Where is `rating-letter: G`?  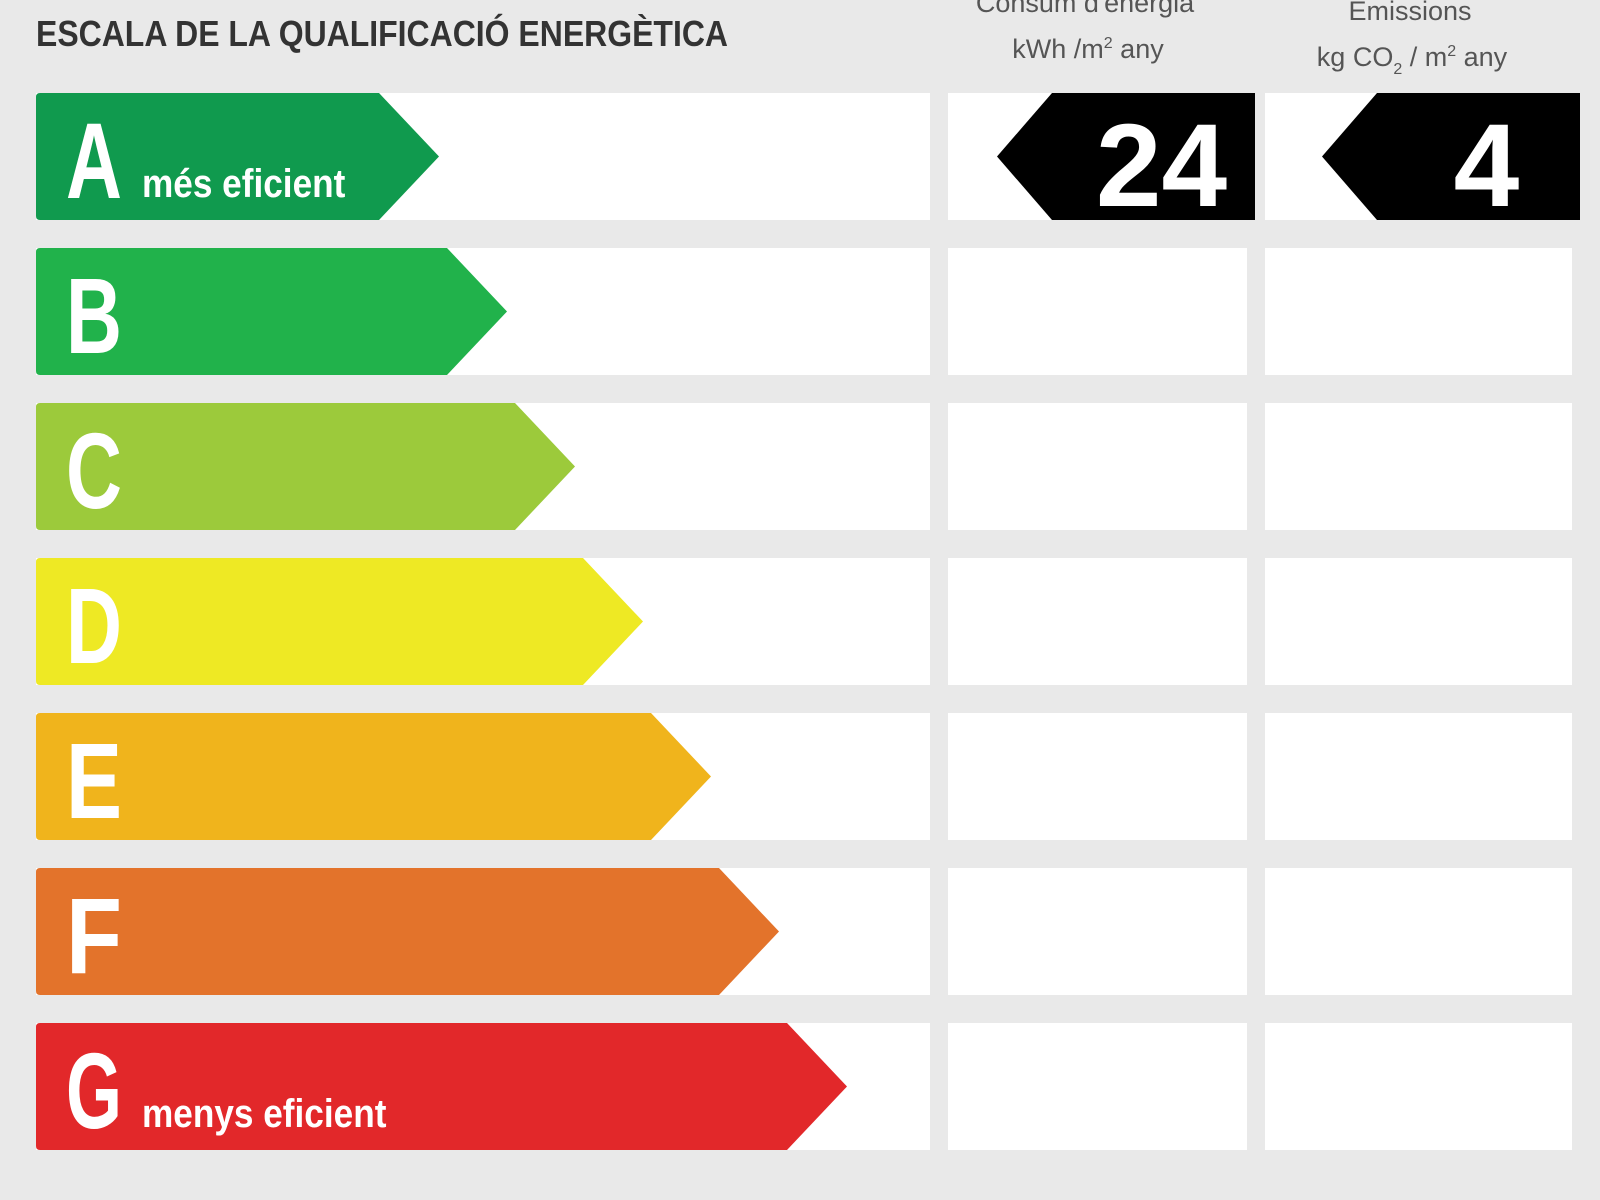
rating-letter: G is located at coordinates (94, 1090).